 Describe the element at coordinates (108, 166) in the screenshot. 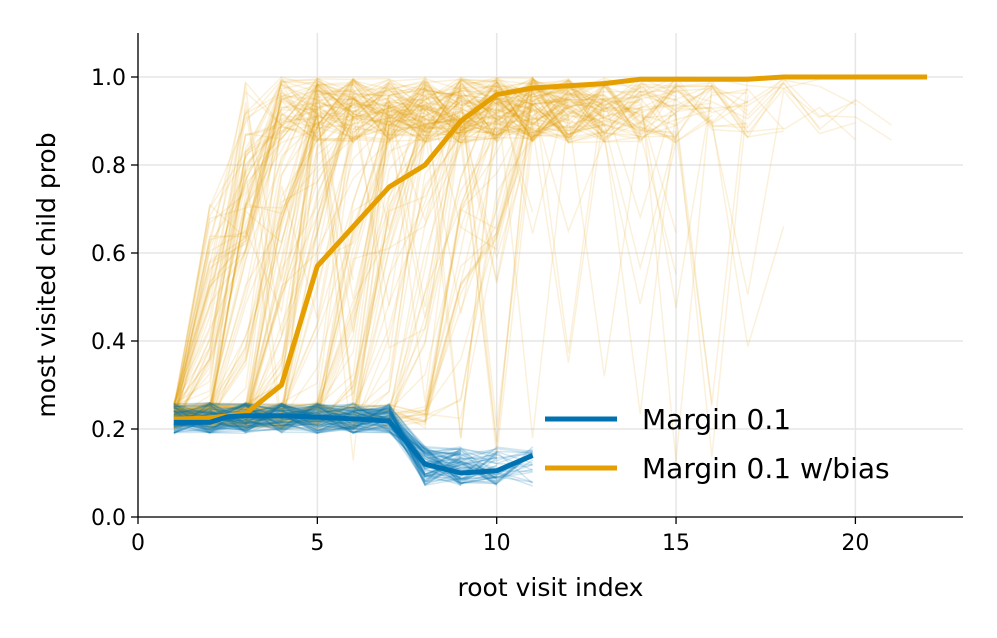

I see `y-tick-label: 0.8` at that location.